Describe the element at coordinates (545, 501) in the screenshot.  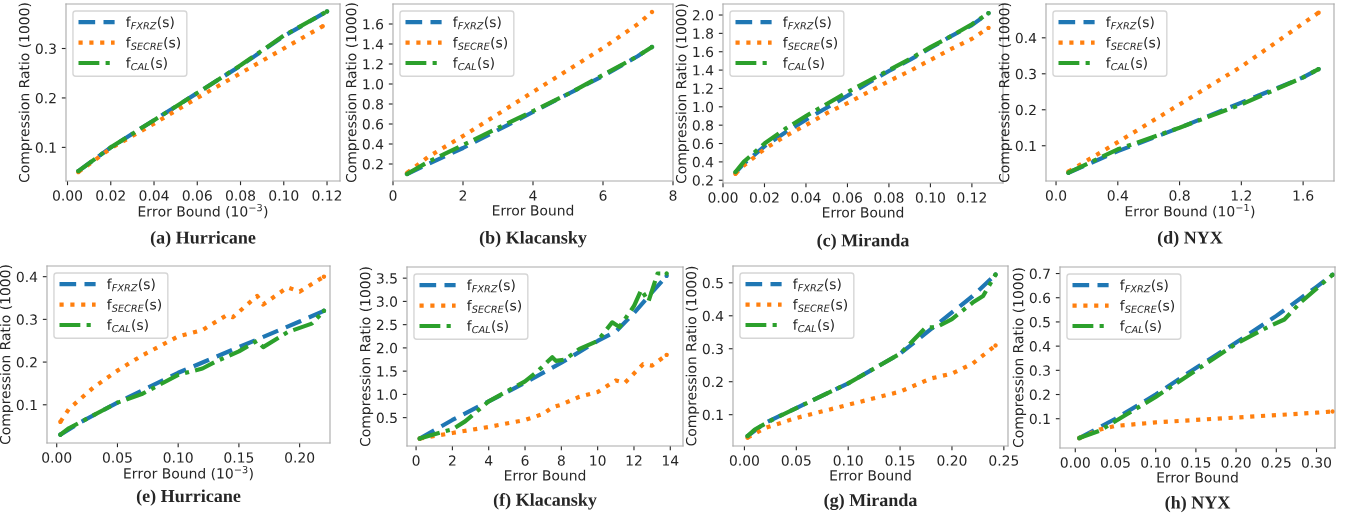
I see `text: (f) Klacansky` at that location.